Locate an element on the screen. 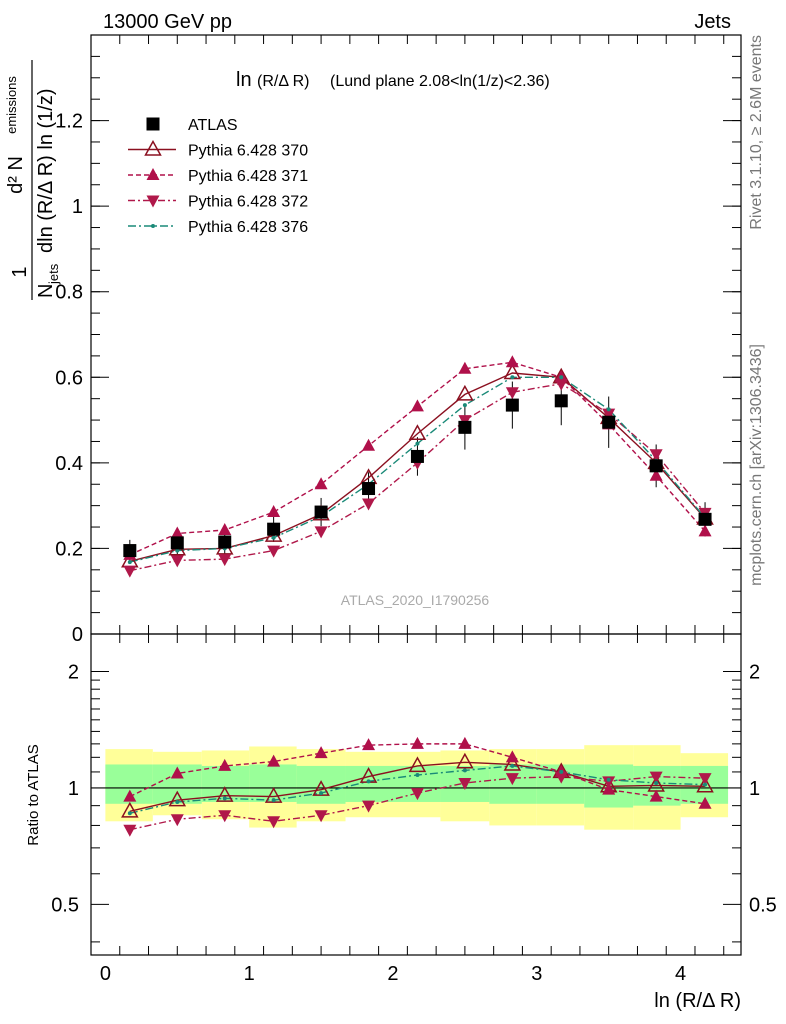  ylabel-ratio: Ratio to ATLAS is located at coordinates (33, 794).